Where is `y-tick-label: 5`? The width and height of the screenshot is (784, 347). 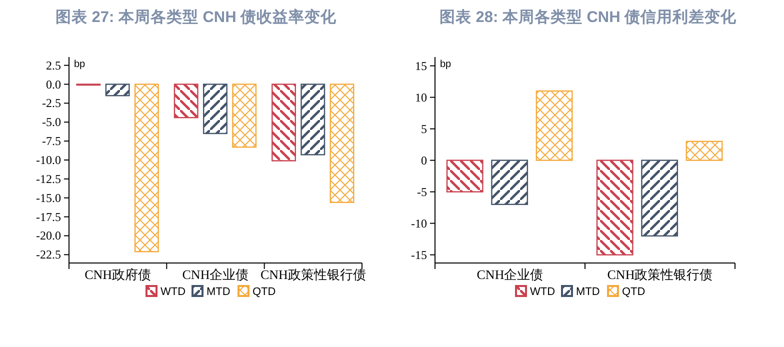
y-tick-label: 5 is located at coordinates (424, 129).